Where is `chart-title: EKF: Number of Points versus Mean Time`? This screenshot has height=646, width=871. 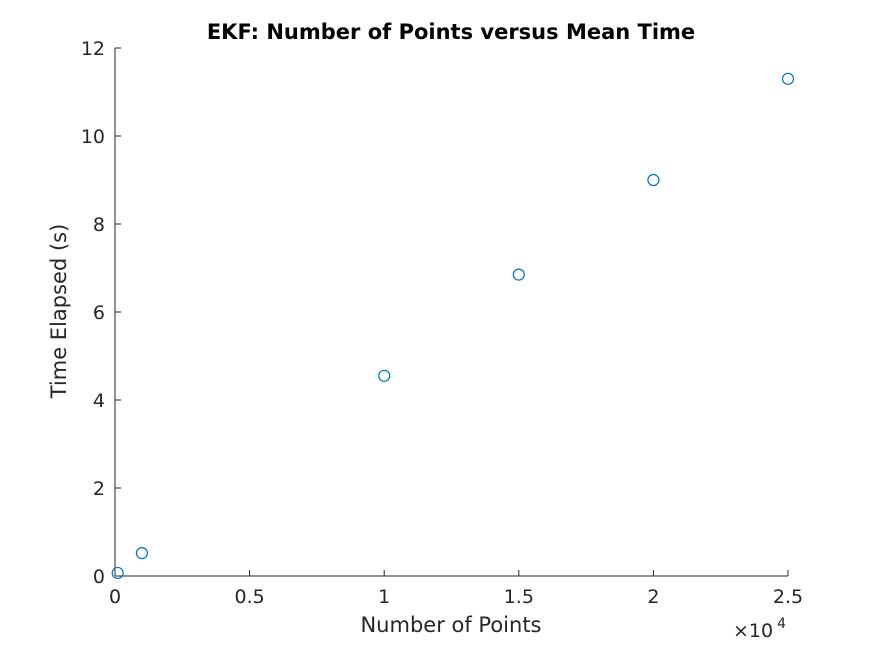
chart-title: EKF: Number of Points versus Mean Time is located at coordinates (451, 32).